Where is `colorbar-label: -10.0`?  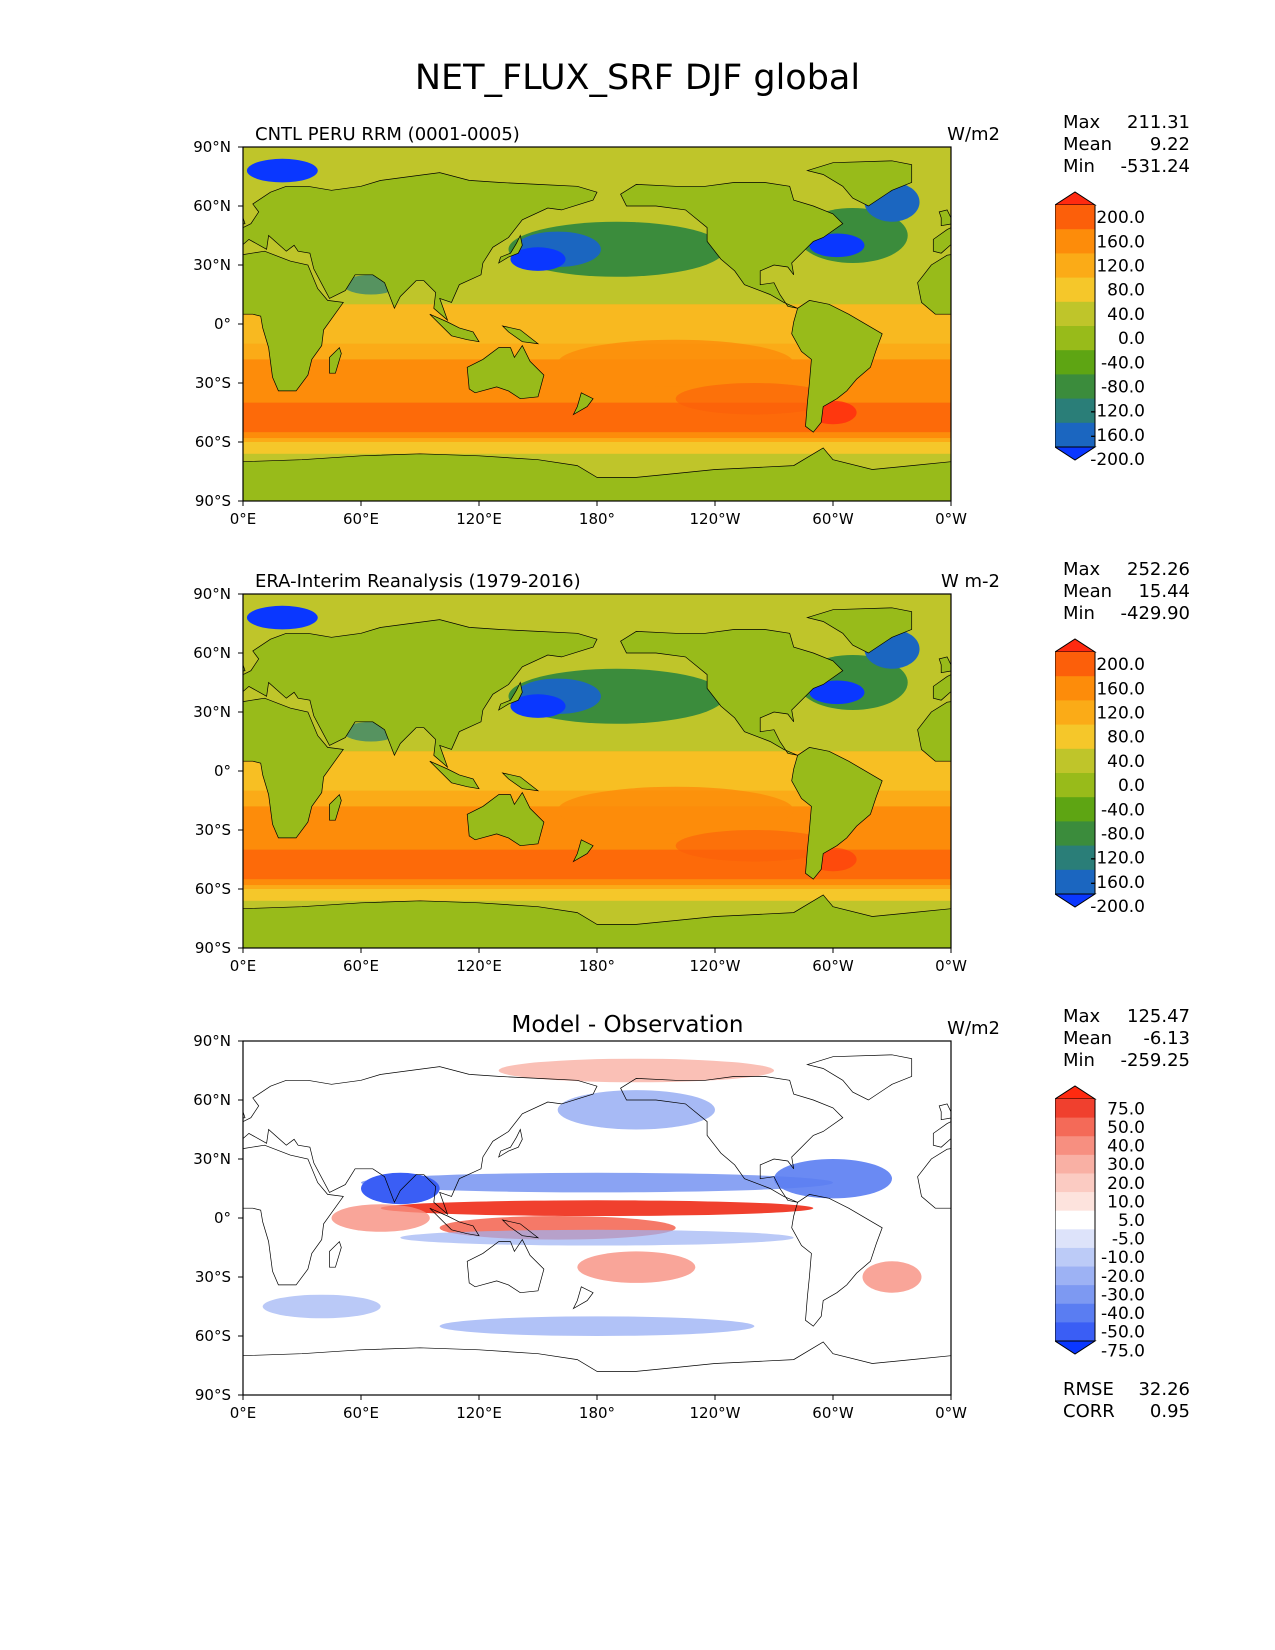 colorbar-label: -10.0 is located at coordinates (1123, 1258).